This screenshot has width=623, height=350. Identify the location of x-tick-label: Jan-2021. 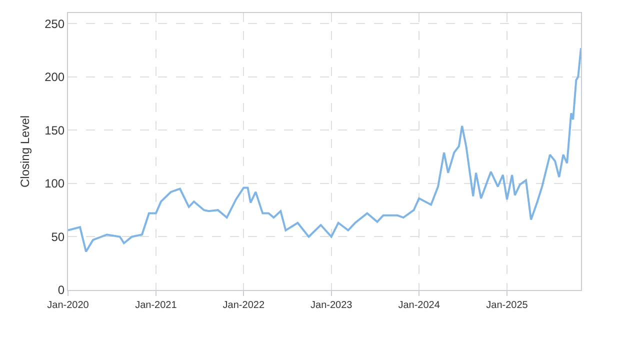
(156, 305).